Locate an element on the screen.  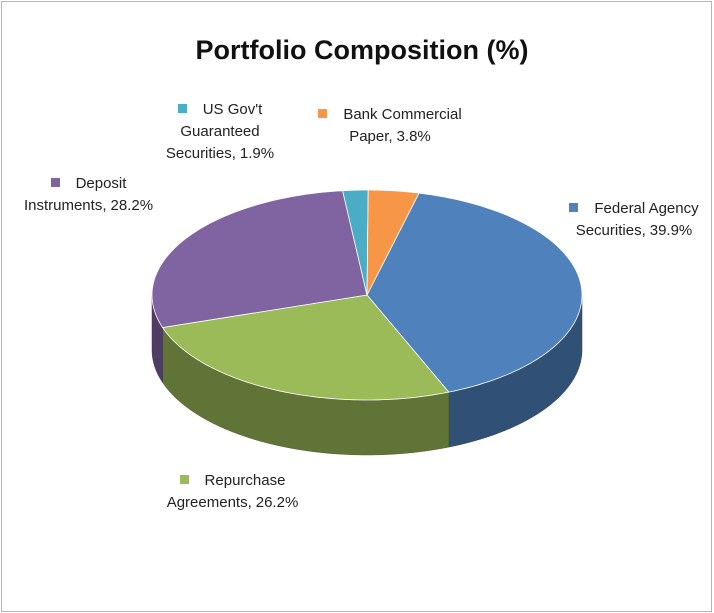
data-label: Deposit Instruments, 28.2% is located at coordinates (88, 195).